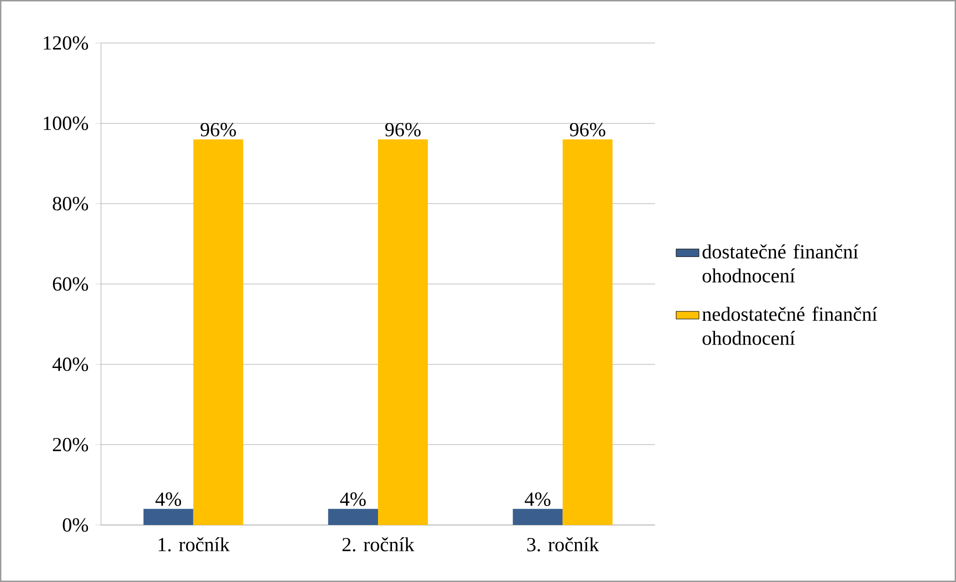 The width and height of the screenshot is (956, 582). What do you see at coordinates (378, 544) in the screenshot?
I see `x-tick-label: 2. ročník` at bounding box center [378, 544].